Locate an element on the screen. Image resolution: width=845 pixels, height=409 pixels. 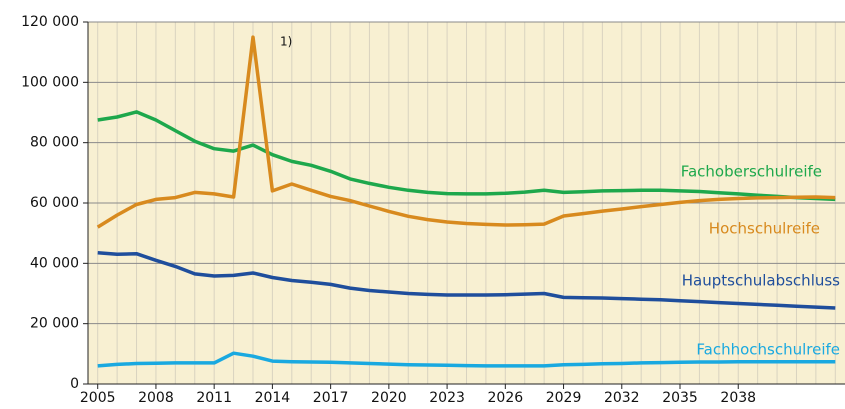
x-tick-label: 2032 is located at coordinates (622, 398).